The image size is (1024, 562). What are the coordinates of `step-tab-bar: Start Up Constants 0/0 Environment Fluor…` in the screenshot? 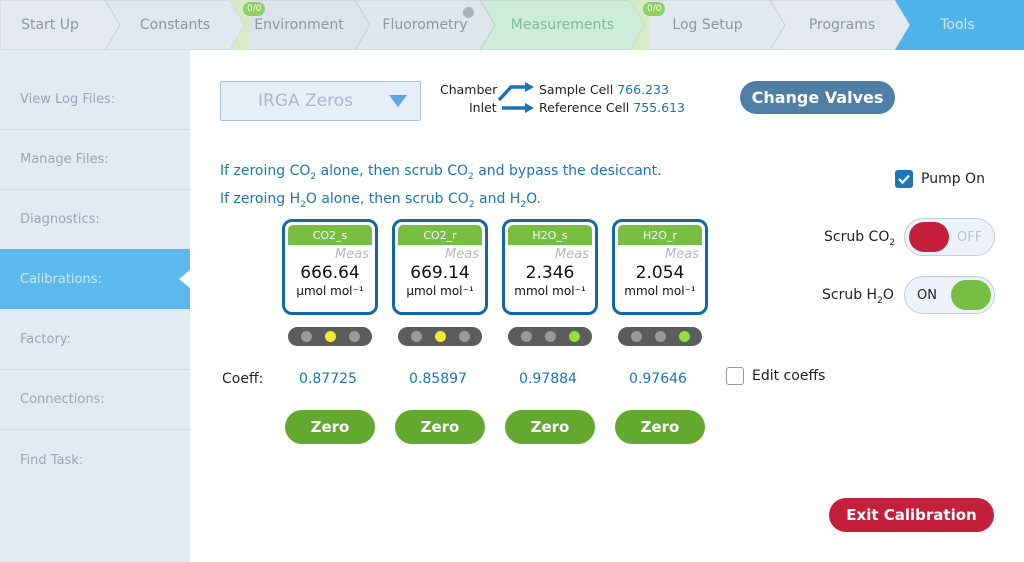 It's located at (512, 25).